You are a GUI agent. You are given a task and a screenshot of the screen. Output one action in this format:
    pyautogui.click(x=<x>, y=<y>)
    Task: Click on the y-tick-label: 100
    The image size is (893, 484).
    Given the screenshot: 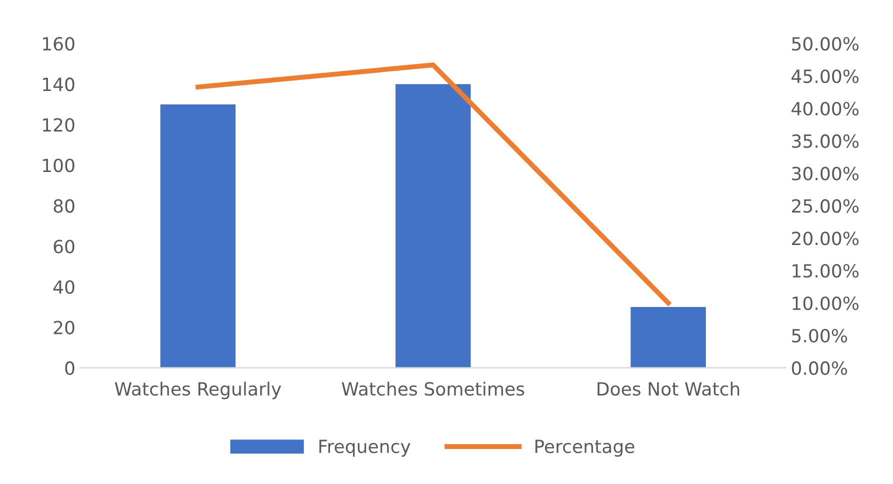 What is the action you would take?
    pyautogui.click(x=58, y=165)
    